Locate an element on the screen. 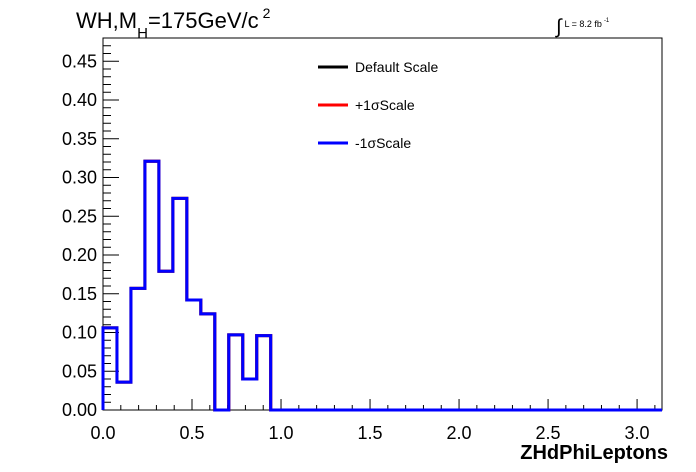 This screenshot has height=472, width=696. legend: Default Scale +1σScale -1σScale is located at coordinates (378, 105).